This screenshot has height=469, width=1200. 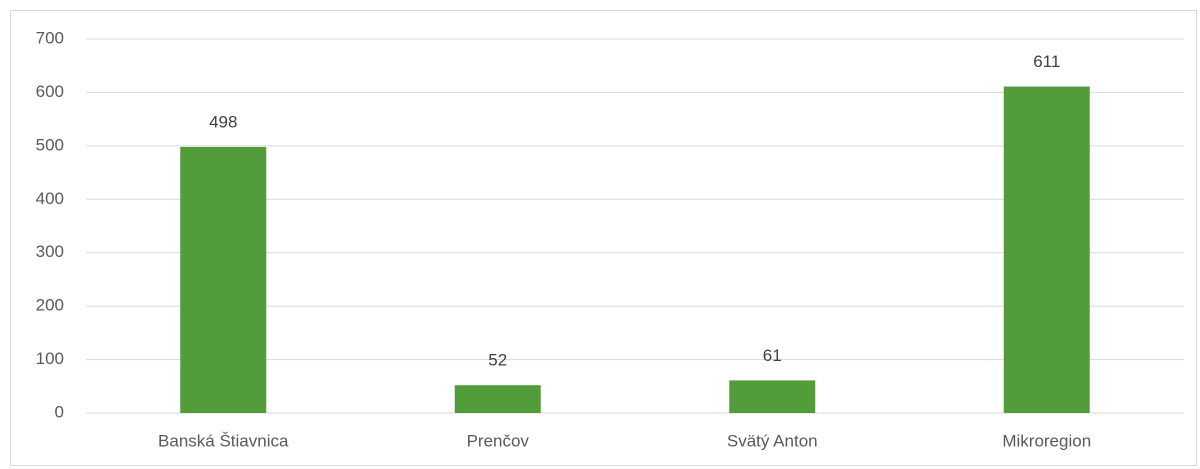 What do you see at coordinates (1046, 61) in the screenshot?
I see `data-label: 611` at bounding box center [1046, 61].